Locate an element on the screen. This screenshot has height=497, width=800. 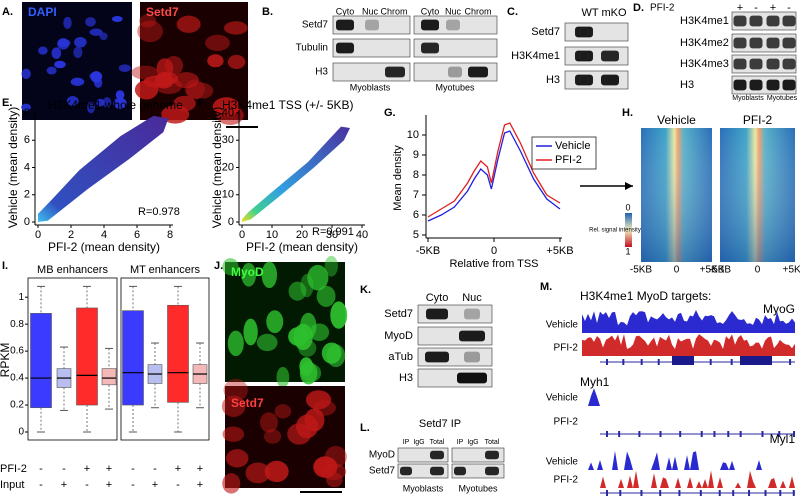
y-tick-label: 8 is located at coordinates (27, 113).